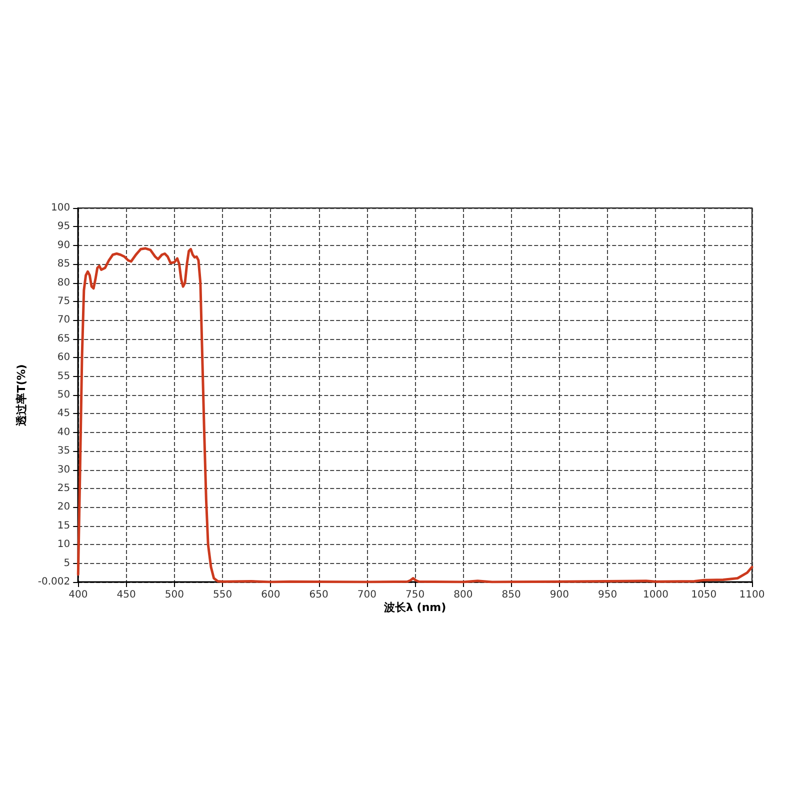 Image resolution: width=800 pixels, height=800 pixels. What do you see at coordinates (63, 488) in the screenshot?
I see `y-tick-label: 25` at bounding box center [63, 488].